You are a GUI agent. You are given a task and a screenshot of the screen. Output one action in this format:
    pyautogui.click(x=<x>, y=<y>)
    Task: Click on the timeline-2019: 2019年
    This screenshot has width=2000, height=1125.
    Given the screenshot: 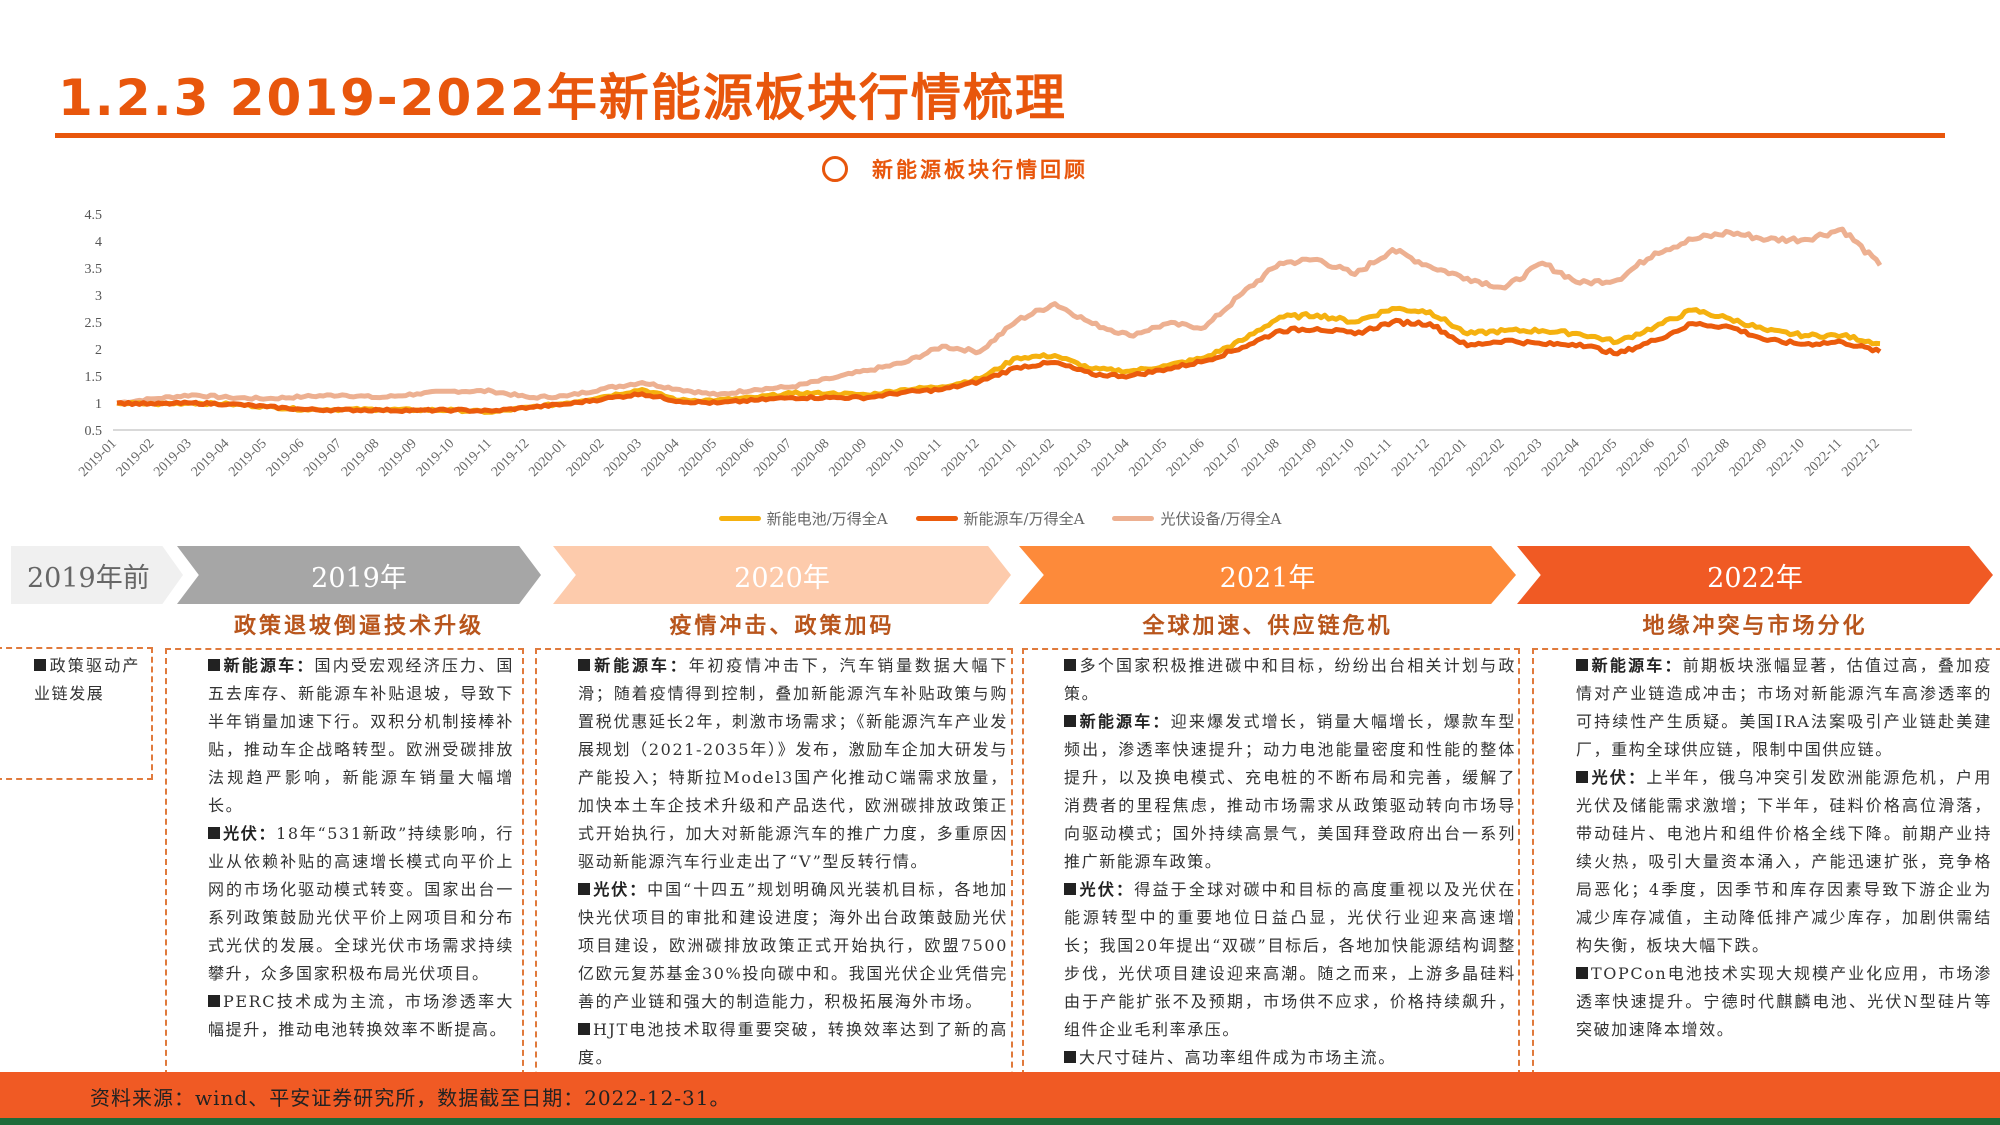 What is the action you would take?
    pyautogui.click(x=359, y=575)
    